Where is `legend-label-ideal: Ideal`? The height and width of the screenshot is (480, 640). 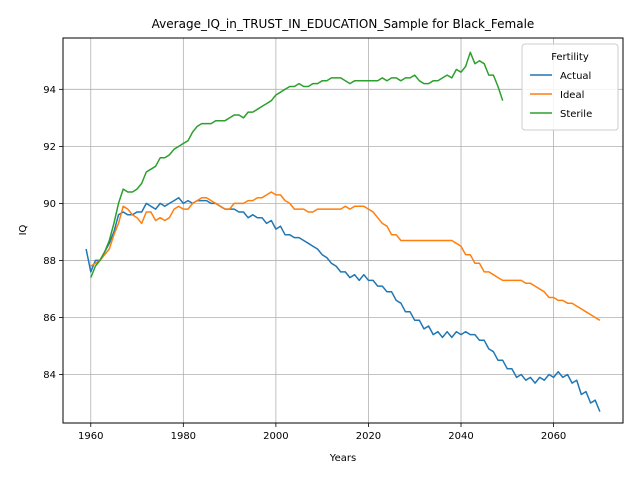
legend-label-ideal: Ideal is located at coordinates (572, 95).